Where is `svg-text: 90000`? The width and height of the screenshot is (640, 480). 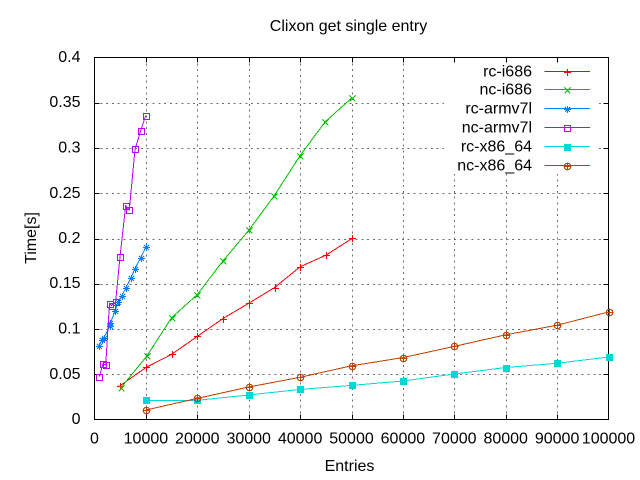 svg-text: 90000 is located at coordinates (557, 438).